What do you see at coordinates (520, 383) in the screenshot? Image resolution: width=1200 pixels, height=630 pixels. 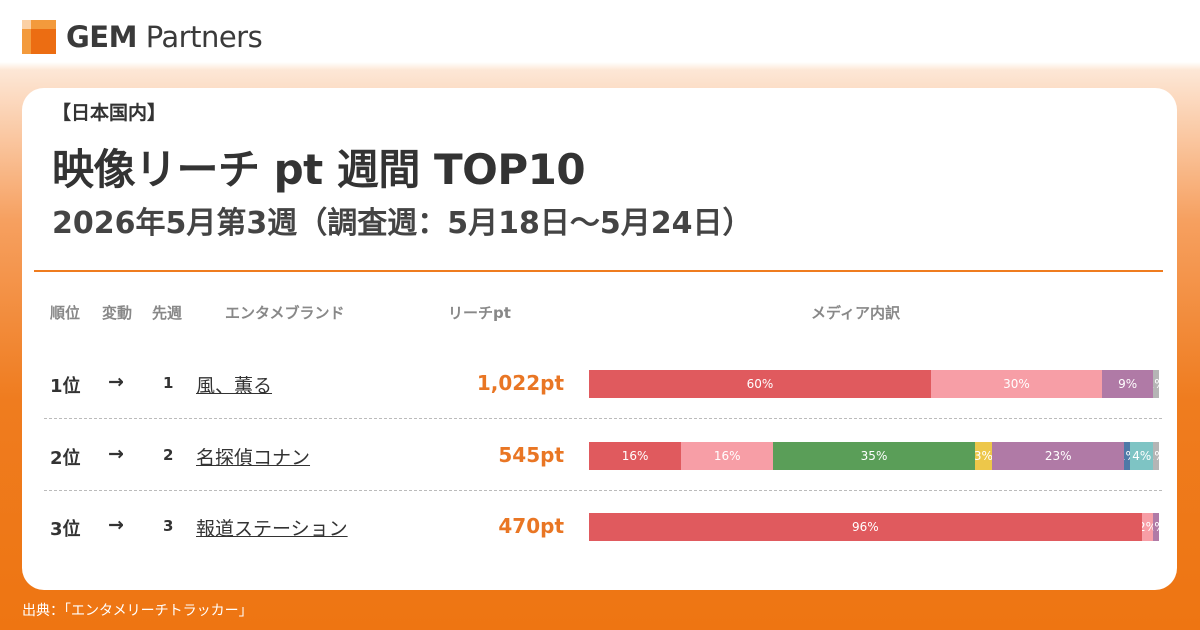 I see `reach-value: 1,022pt` at bounding box center [520, 383].